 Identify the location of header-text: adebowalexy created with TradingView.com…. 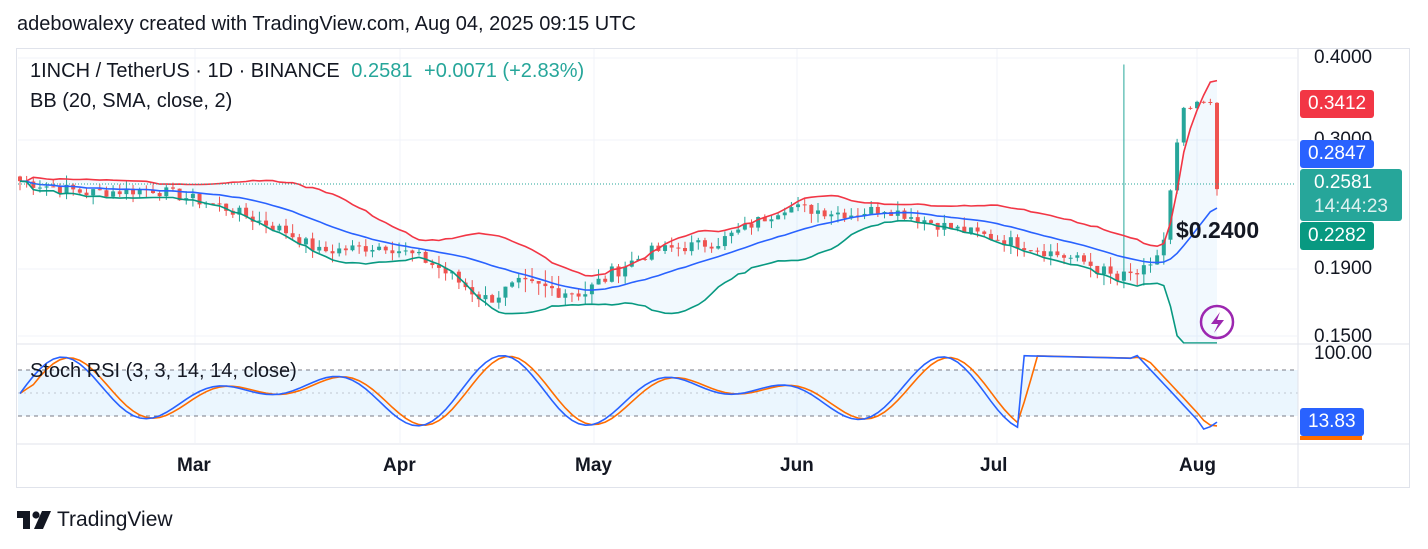
(326, 24).